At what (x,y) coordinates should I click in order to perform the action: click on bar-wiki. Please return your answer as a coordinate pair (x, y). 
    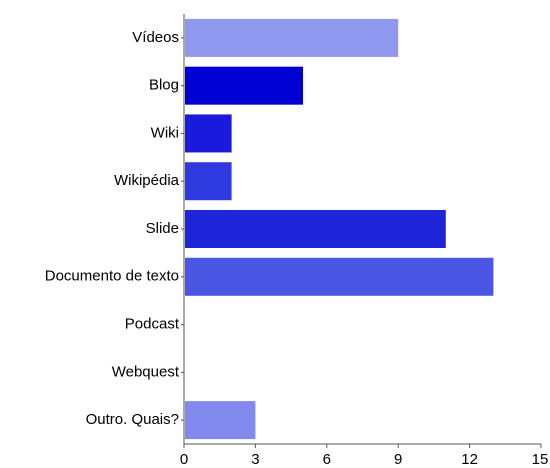
    Looking at the image, I should click on (208, 133).